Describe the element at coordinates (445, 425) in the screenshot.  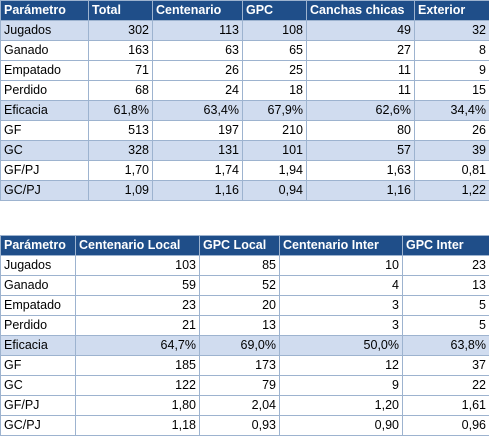
I see `table-cell: 0,96` at that location.